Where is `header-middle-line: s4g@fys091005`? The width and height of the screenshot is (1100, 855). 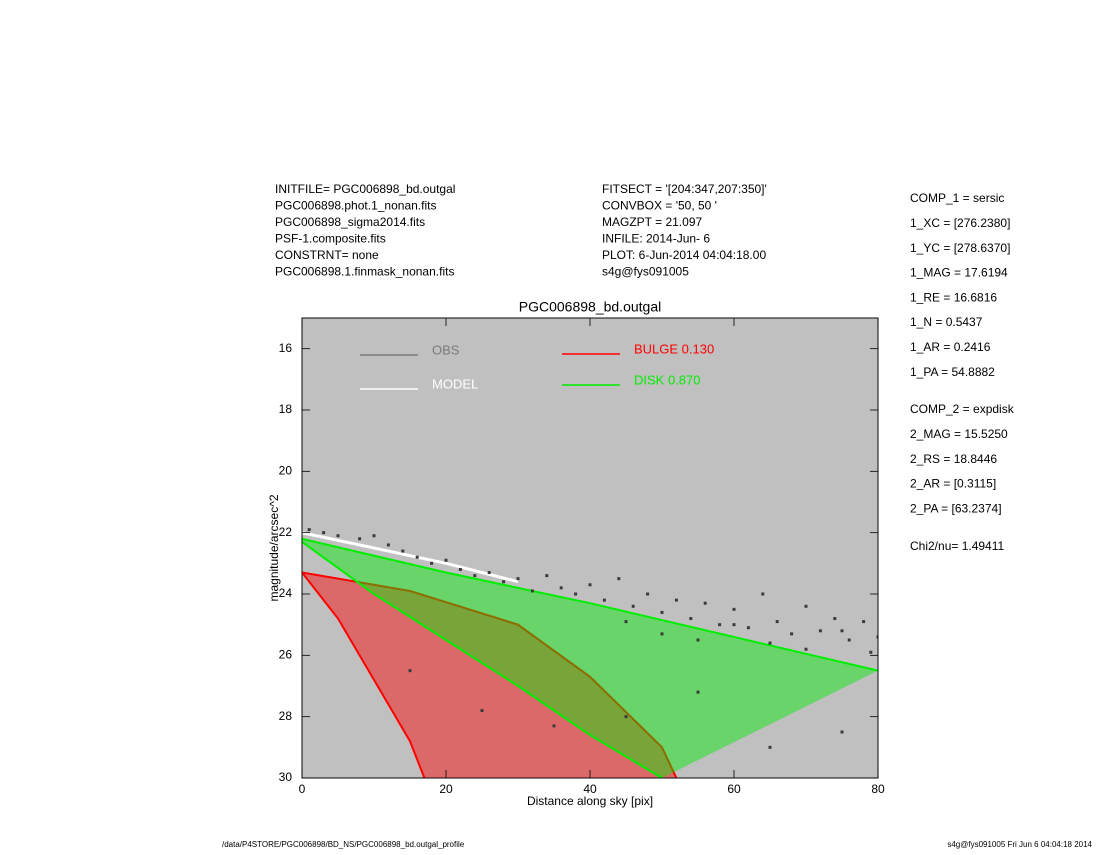
header-middle-line: s4g@fys091005 is located at coordinates (645, 272).